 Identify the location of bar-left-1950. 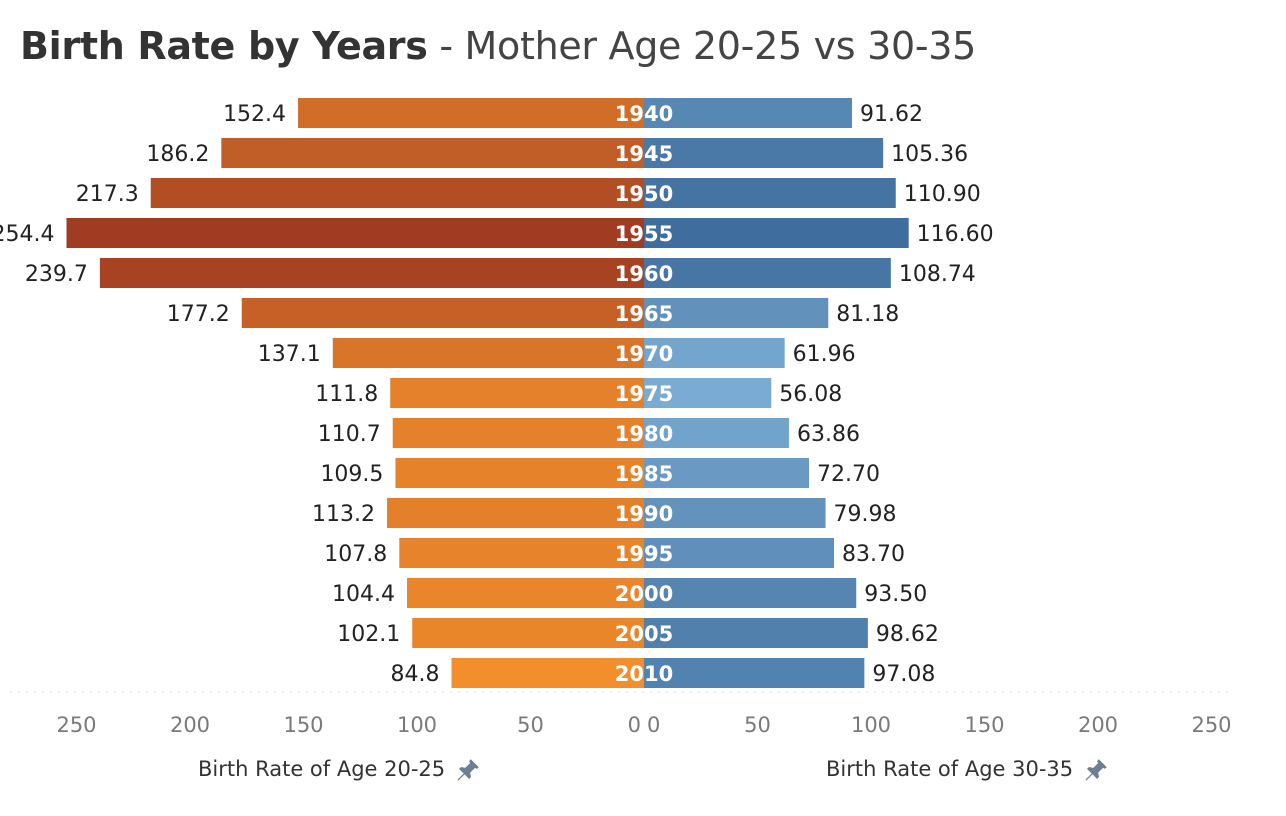
(397, 193).